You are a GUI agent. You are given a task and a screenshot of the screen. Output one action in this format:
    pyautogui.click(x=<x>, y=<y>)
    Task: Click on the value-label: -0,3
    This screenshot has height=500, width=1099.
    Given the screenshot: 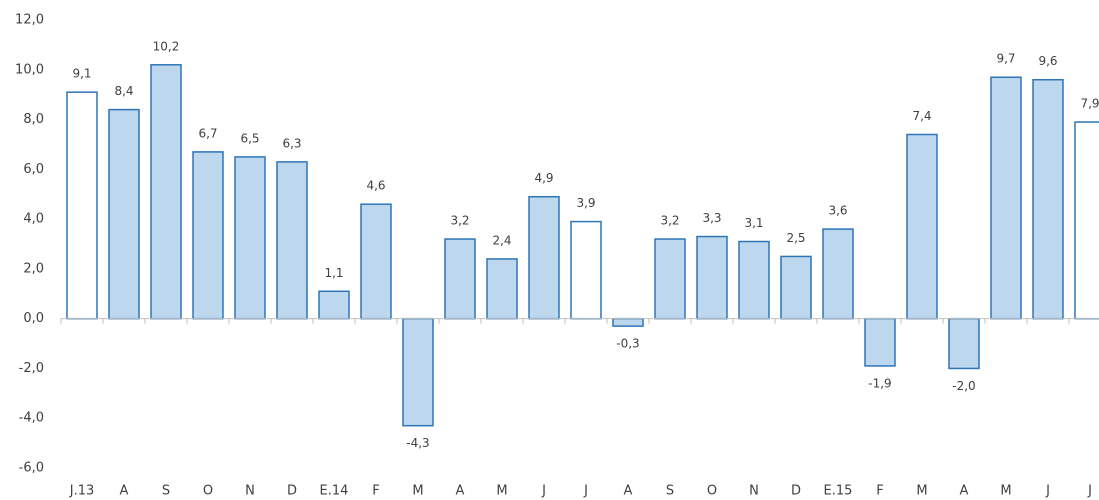 What is the action you would take?
    pyautogui.click(x=627, y=344)
    